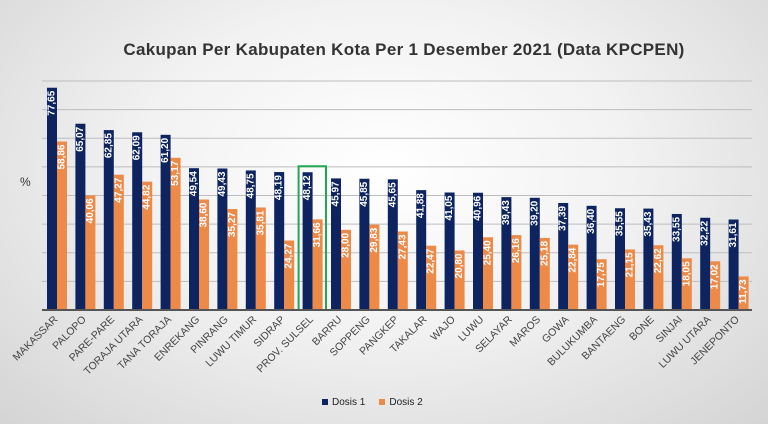  I want to click on data-label: 77,65, so click(52, 102).